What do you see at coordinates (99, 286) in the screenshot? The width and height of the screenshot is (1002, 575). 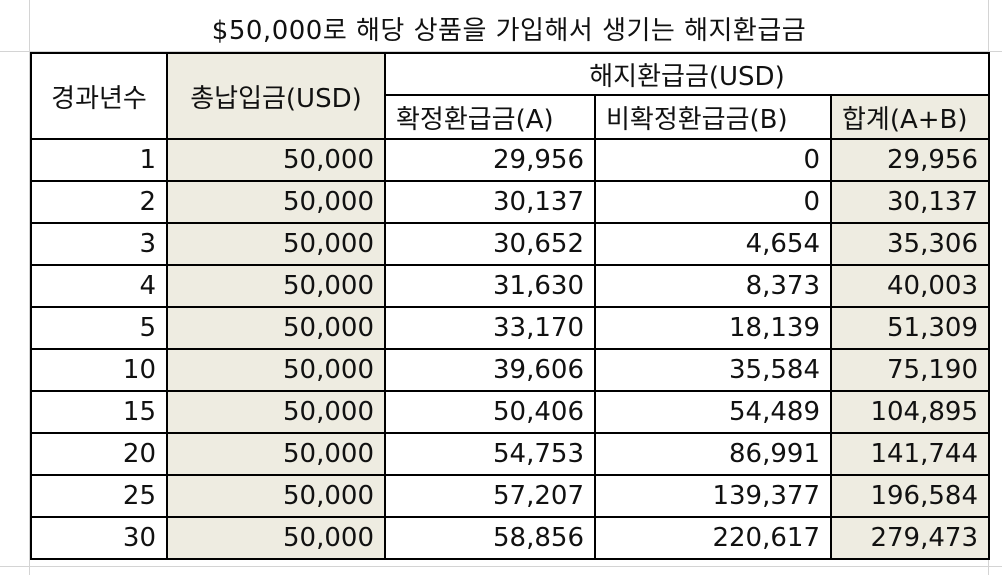 I see `cell-year: 4` at bounding box center [99, 286].